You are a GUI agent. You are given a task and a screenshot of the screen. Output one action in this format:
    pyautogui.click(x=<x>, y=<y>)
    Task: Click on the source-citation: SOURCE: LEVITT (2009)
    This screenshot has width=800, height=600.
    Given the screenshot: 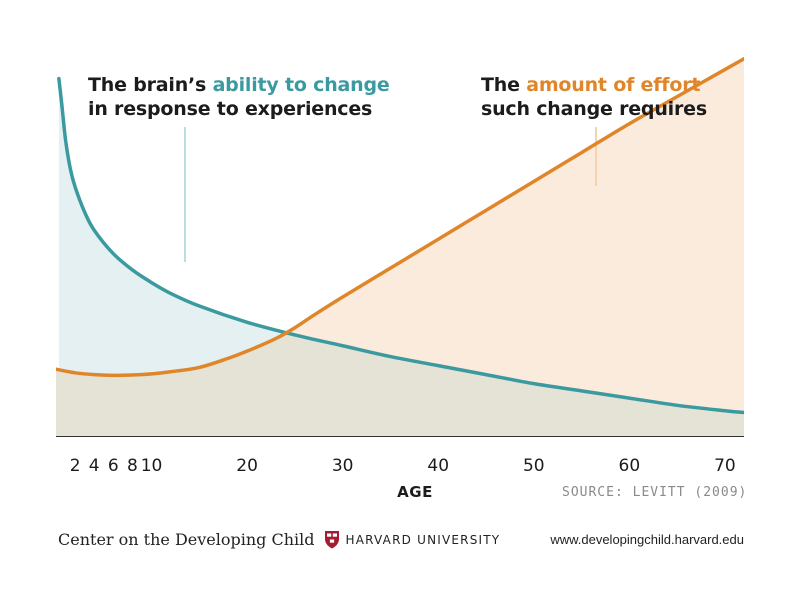 What is the action you would take?
    pyautogui.click(x=655, y=492)
    